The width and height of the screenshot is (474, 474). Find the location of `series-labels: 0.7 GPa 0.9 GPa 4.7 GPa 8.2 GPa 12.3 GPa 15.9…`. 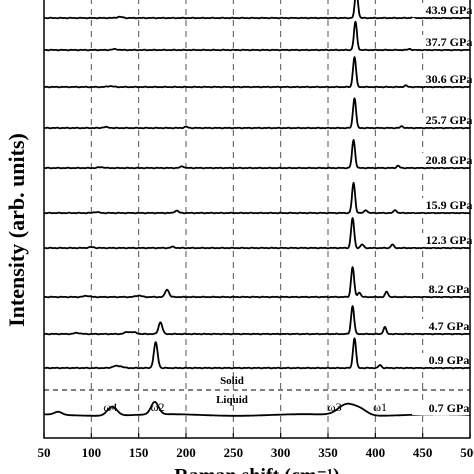

series-labels: 0.7 GPa 0.9 GPa 4.7 GPa 8.2 GPa 12.3 GPa 15.9… is located at coordinates (442, 209).